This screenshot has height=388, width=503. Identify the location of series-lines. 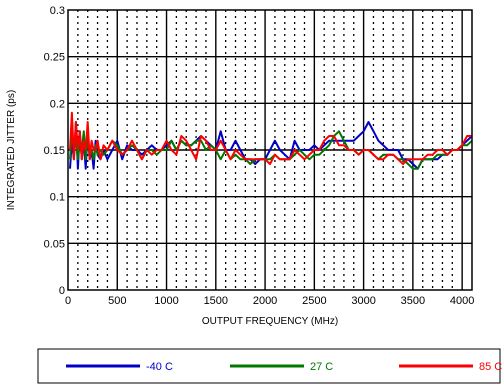
(271, 140).